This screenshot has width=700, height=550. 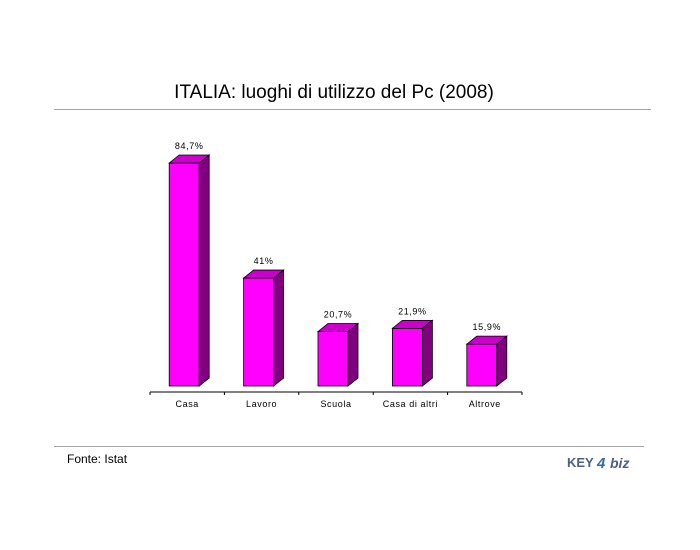 I want to click on x-tick-label: Casa, so click(x=186, y=404).